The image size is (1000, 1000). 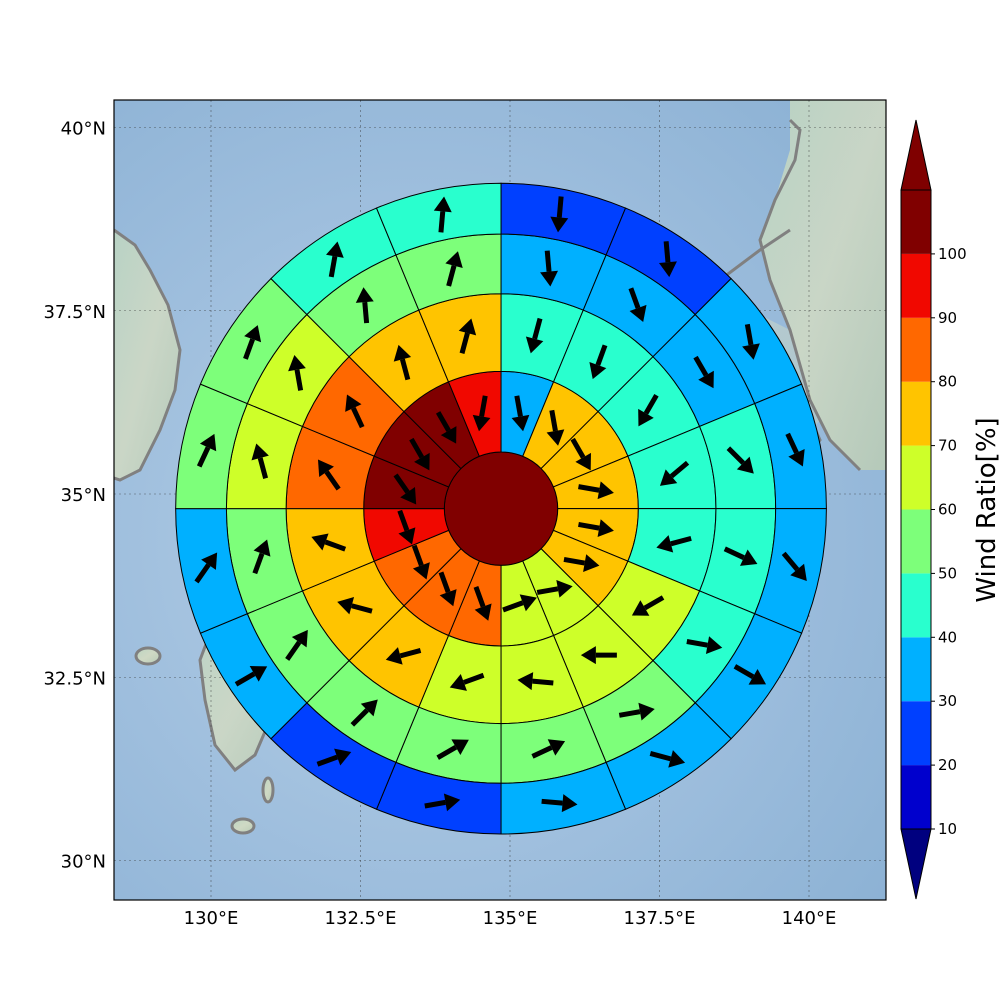 I want to click on land-honshu-north, so click(x=823, y=285).